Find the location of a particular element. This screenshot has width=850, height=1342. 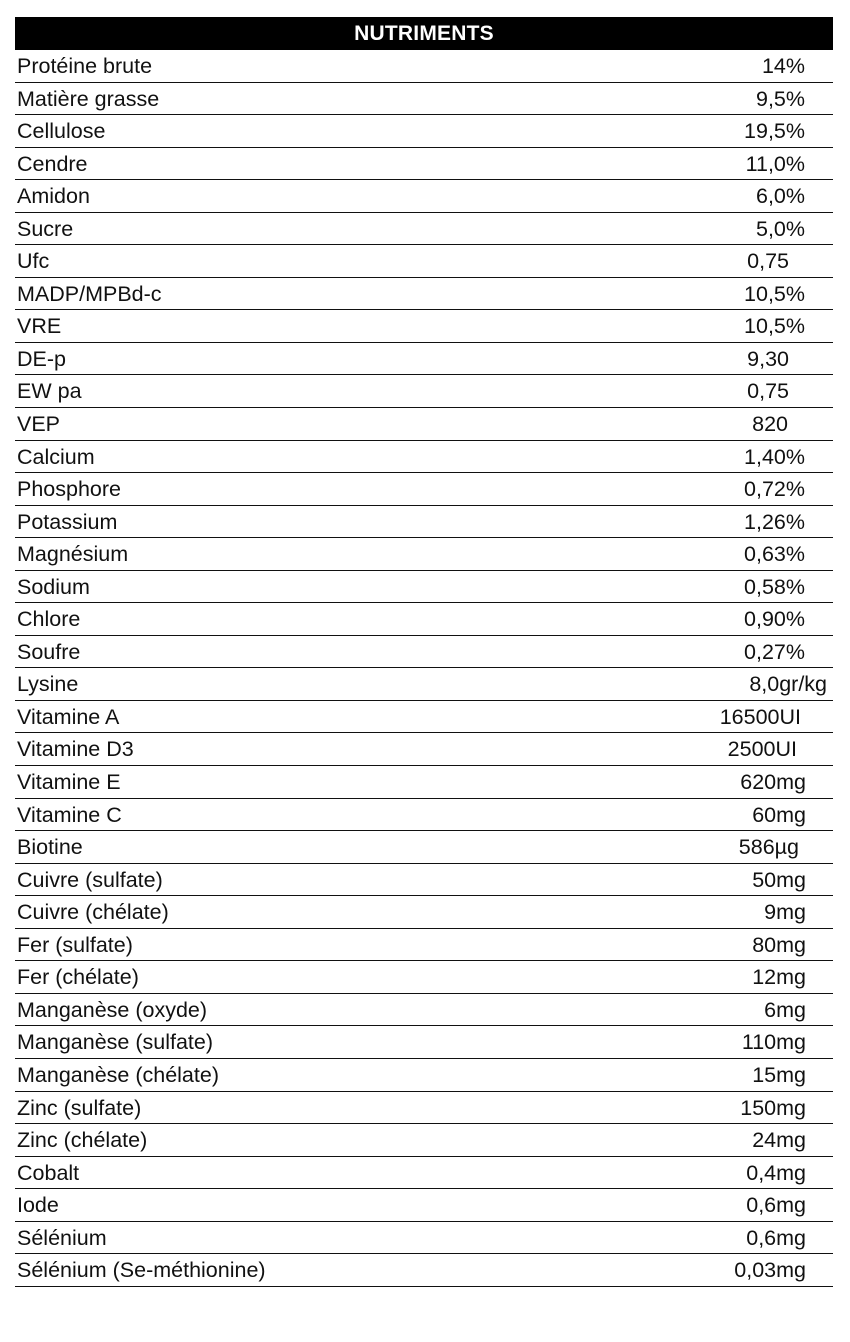

nutrient-value: 8,0gr/kg is located at coordinates (788, 684).